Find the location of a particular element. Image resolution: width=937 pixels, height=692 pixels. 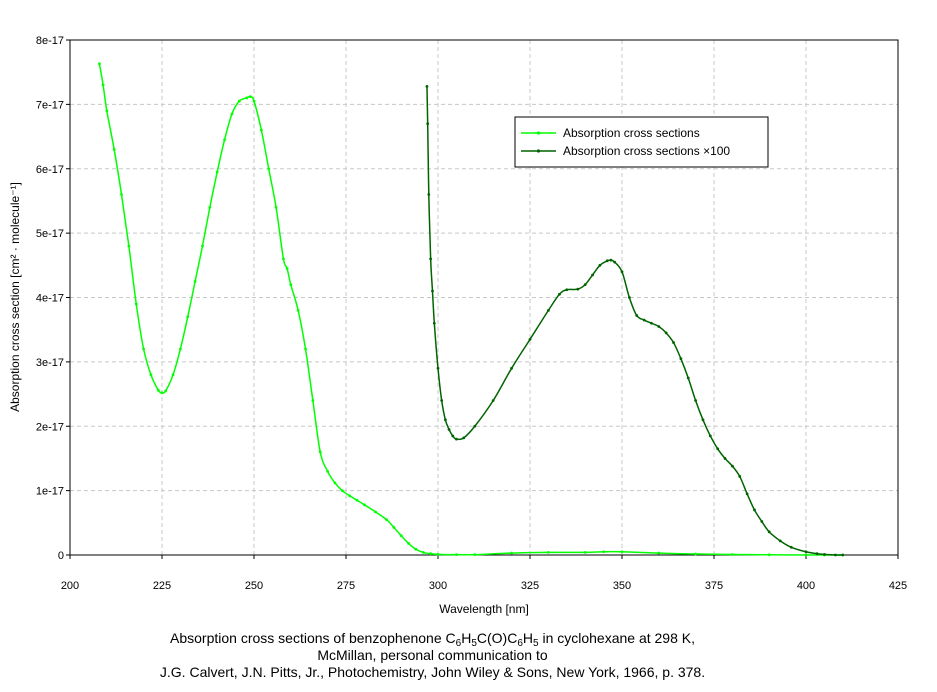

legend-label-1: Absorption cross sections is located at coordinates (631, 133).